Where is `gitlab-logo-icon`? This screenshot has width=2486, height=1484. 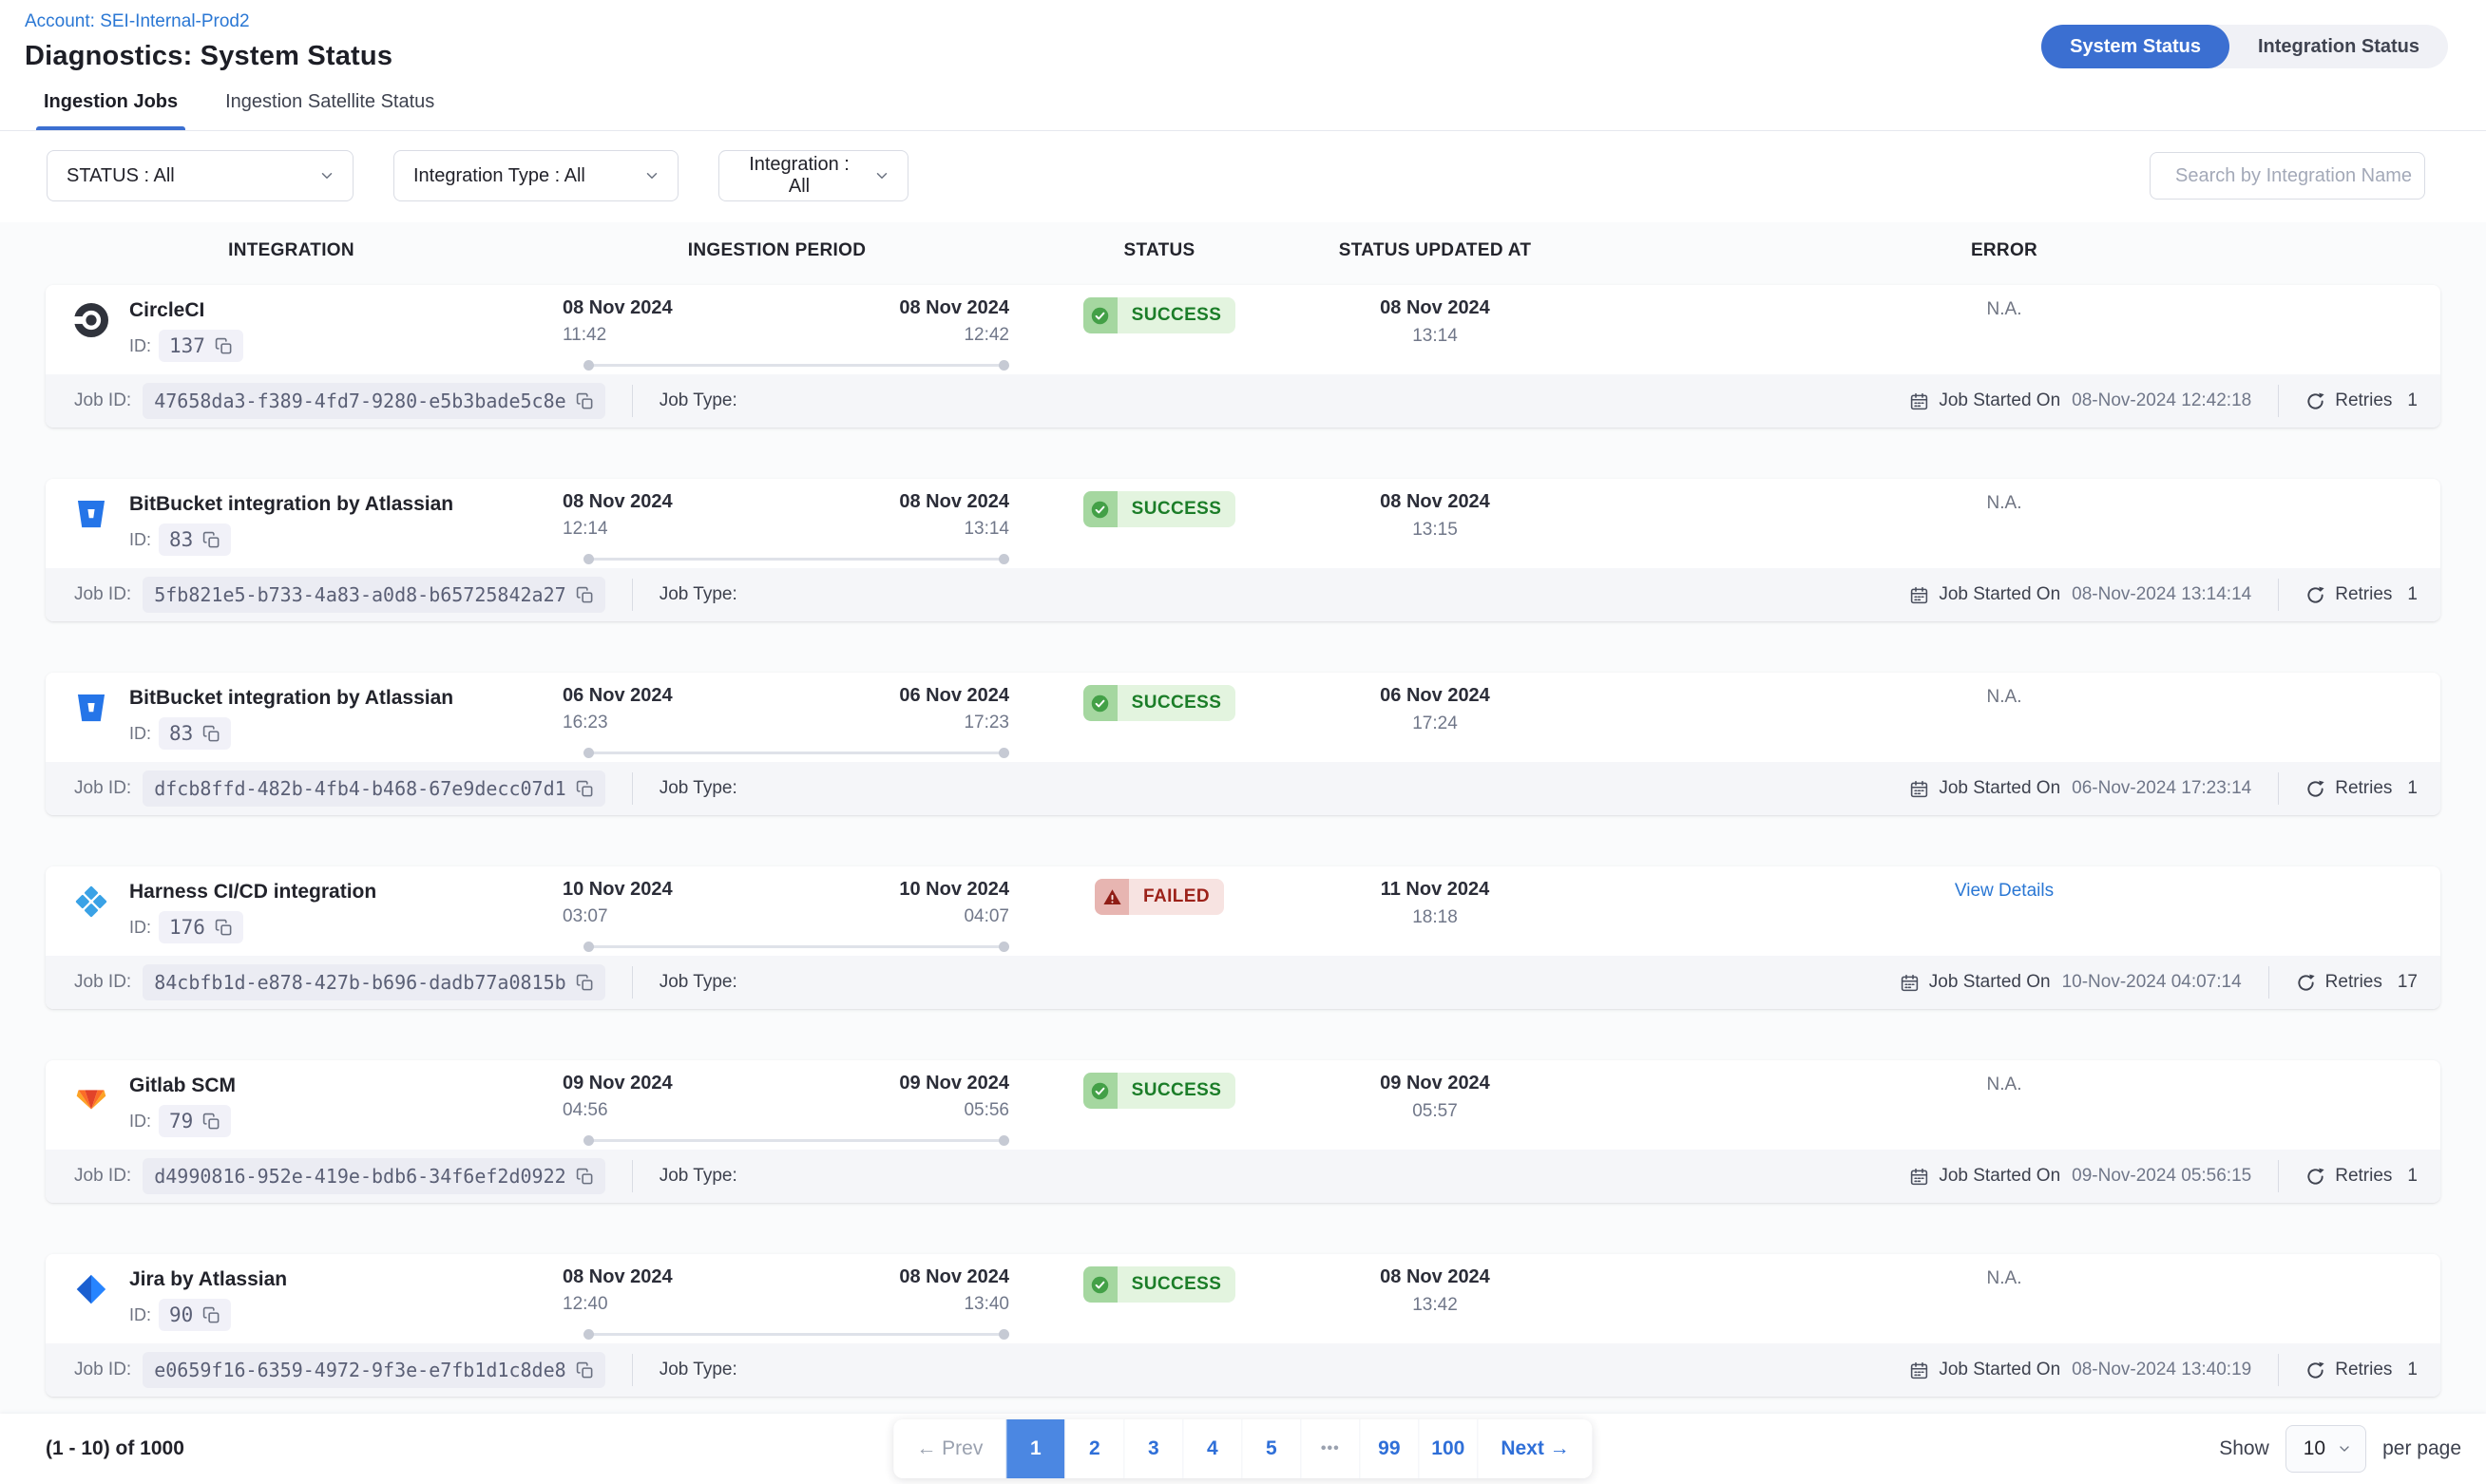 gitlab-logo-icon is located at coordinates (91, 1100).